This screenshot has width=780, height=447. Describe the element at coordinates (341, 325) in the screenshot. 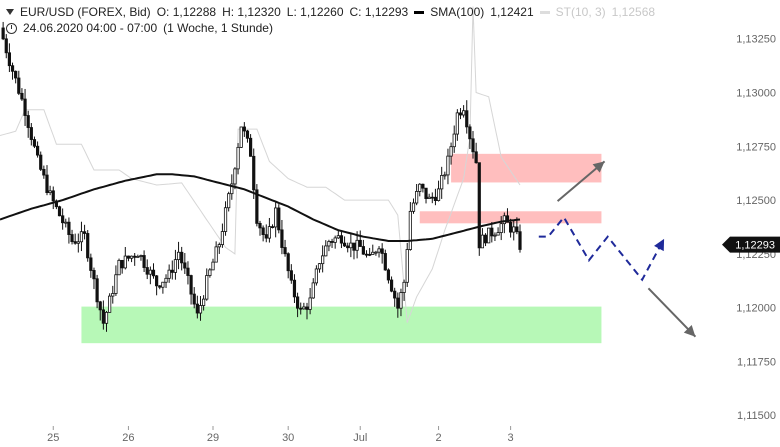

I see `support-zone` at that location.